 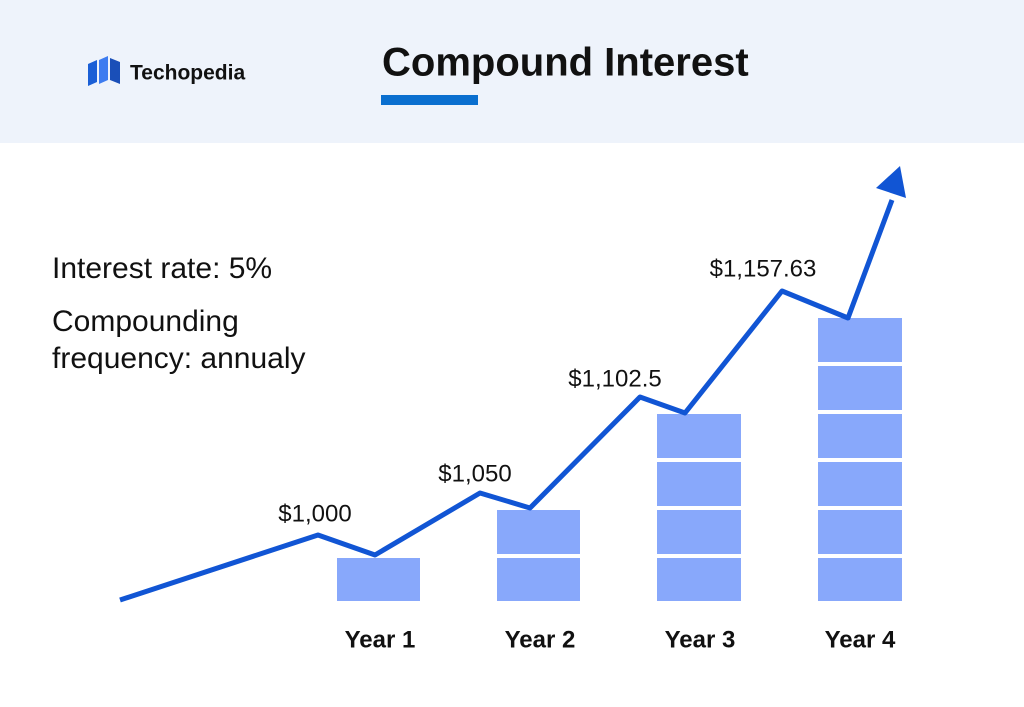 What do you see at coordinates (380, 639) in the screenshot?
I see `year-label: Year 1` at bounding box center [380, 639].